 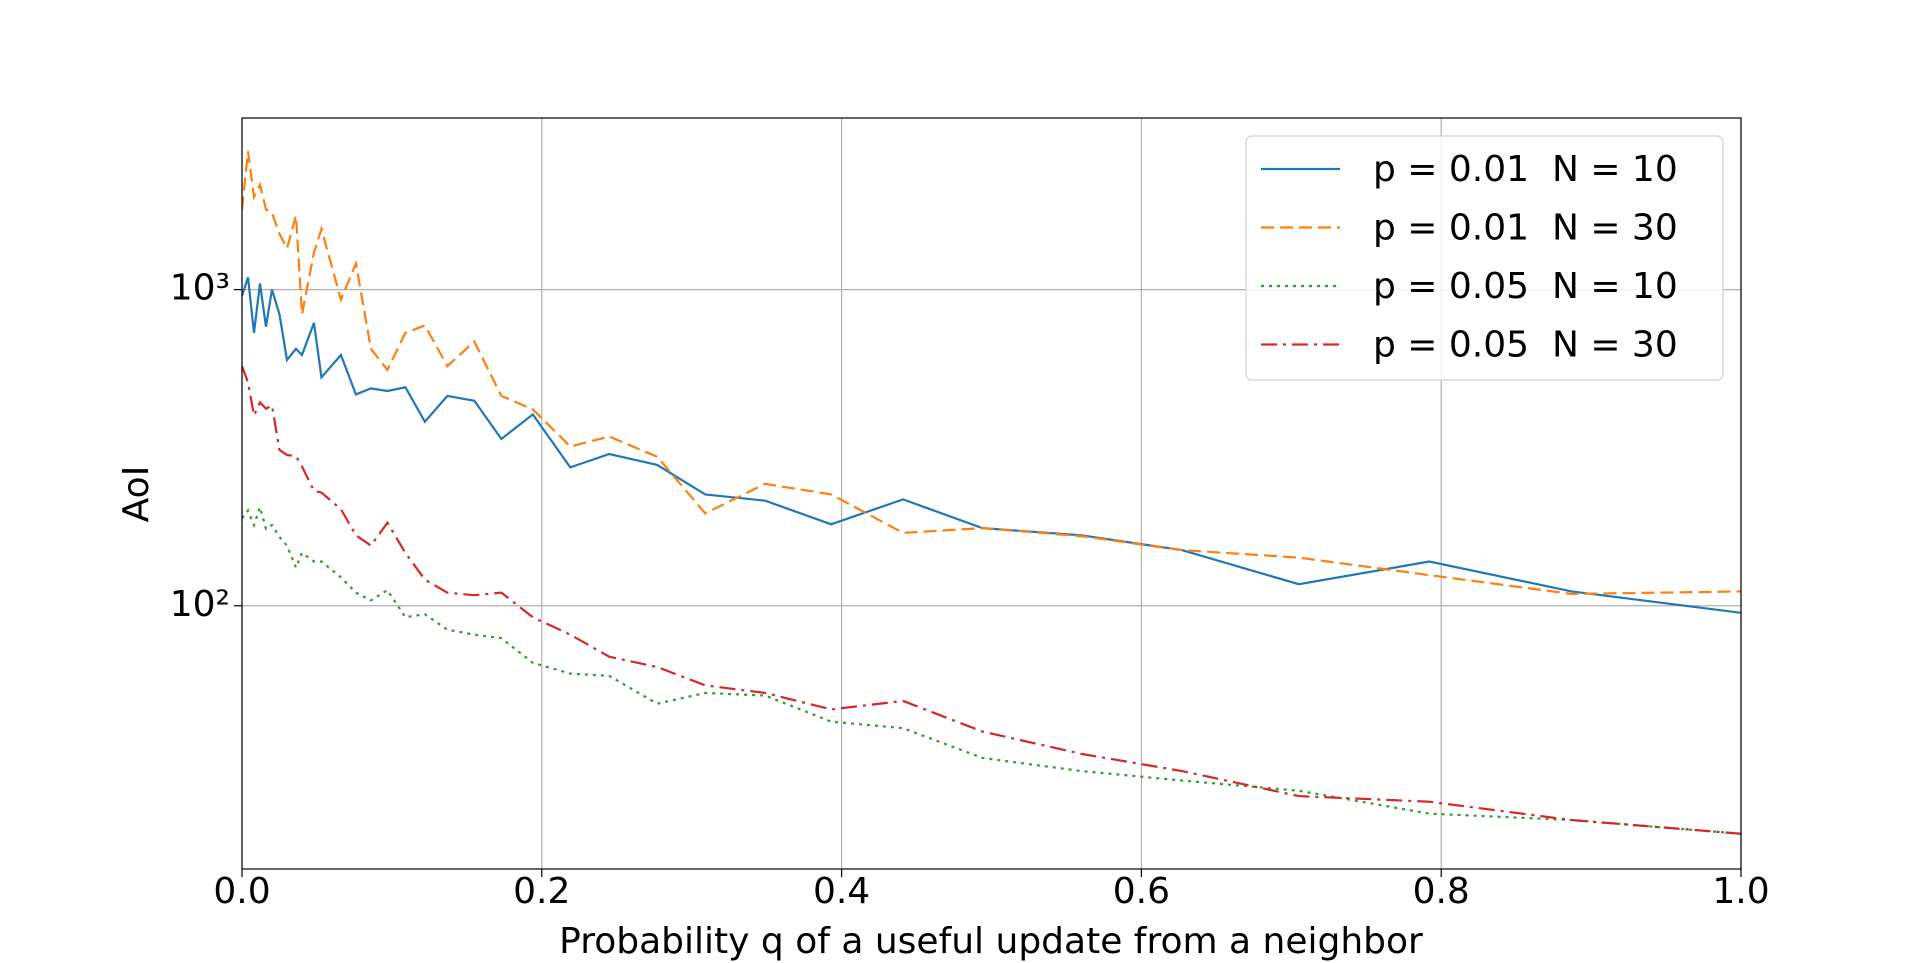 What do you see at coordinates (541, 891) in the screenshot?
I see `x-tick-label: 0.2` at bounding box center [541, 891].